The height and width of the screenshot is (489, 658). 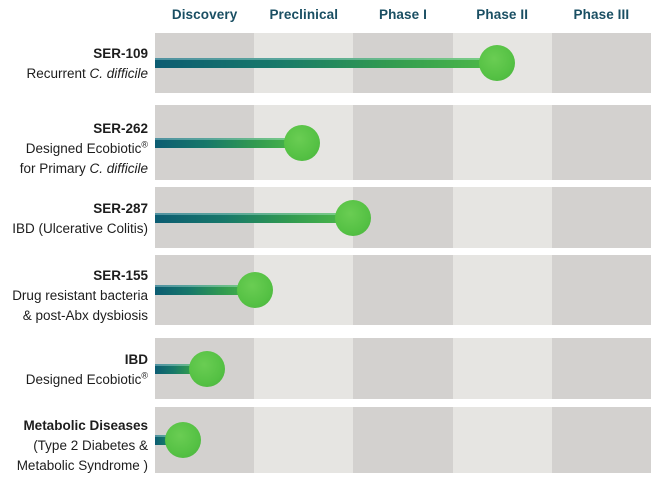 I want to click on program-indication-line: Drug resistant bacteria, so click(x=80, y=295).